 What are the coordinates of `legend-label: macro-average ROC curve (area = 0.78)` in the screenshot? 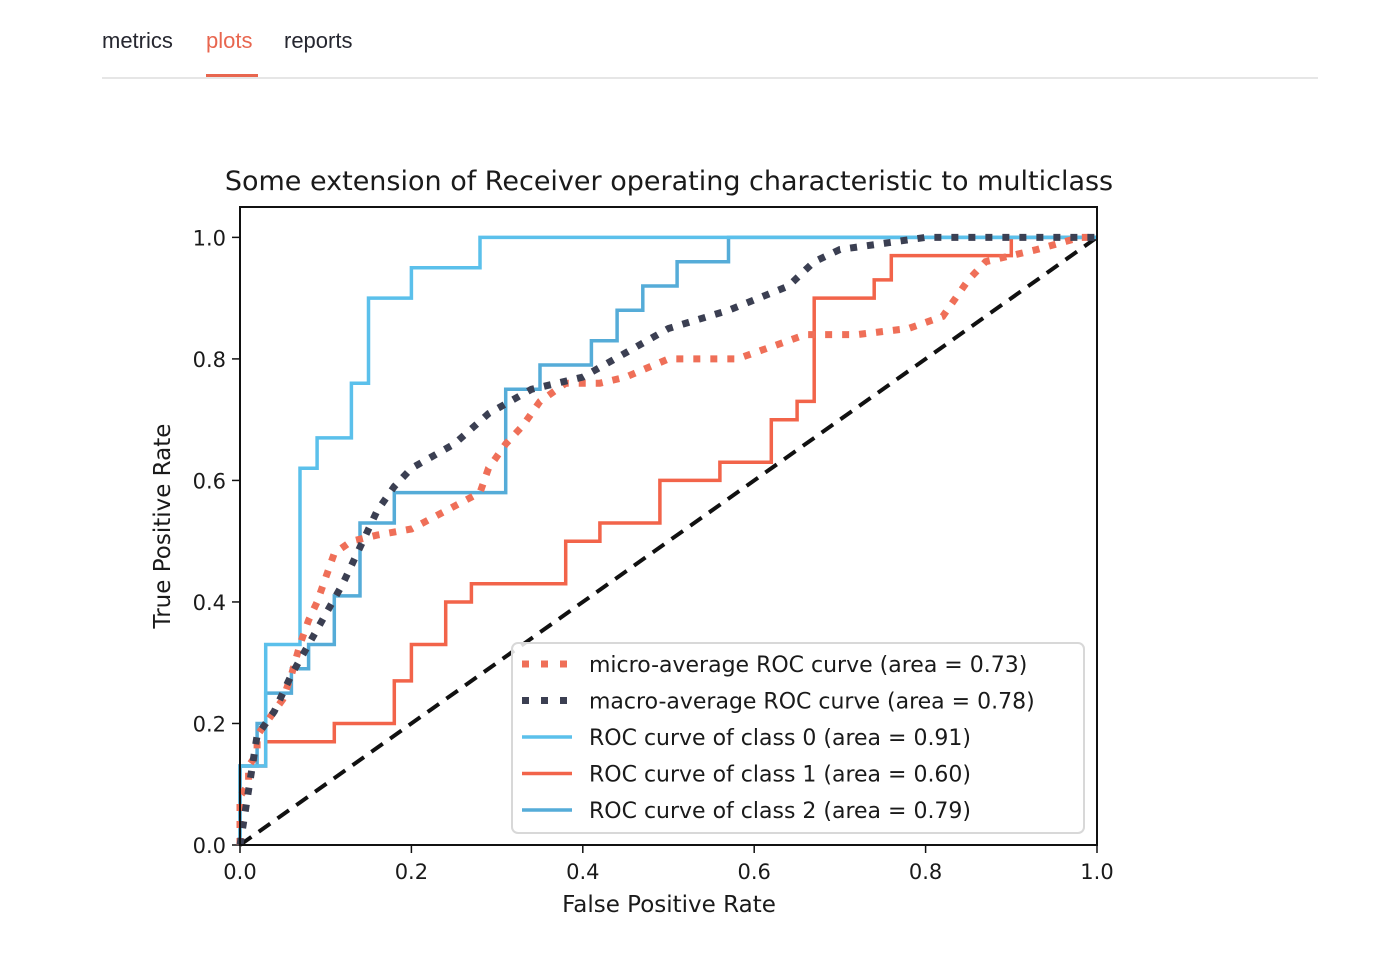 It's located at (812, 702).